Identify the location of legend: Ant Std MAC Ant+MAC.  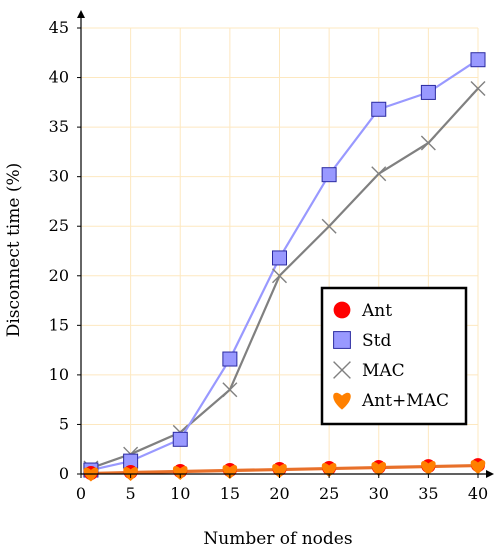
(394, 356).